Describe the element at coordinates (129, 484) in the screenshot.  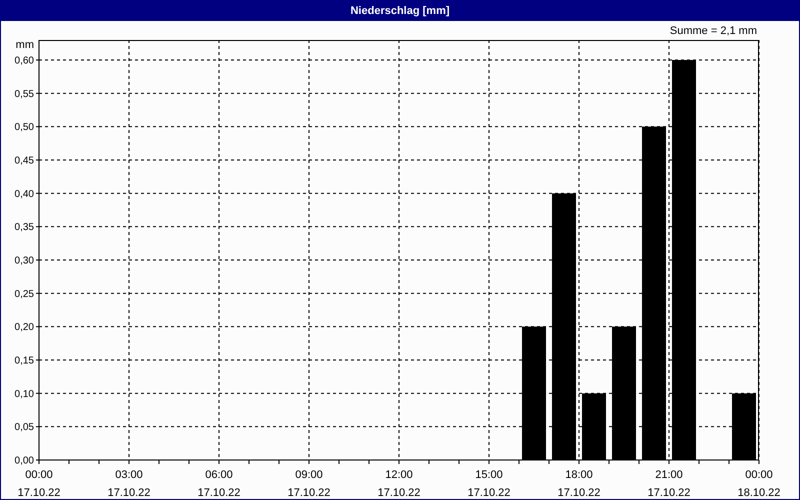
I see `x-tick-label: 03:00 17.10.22` at that location.